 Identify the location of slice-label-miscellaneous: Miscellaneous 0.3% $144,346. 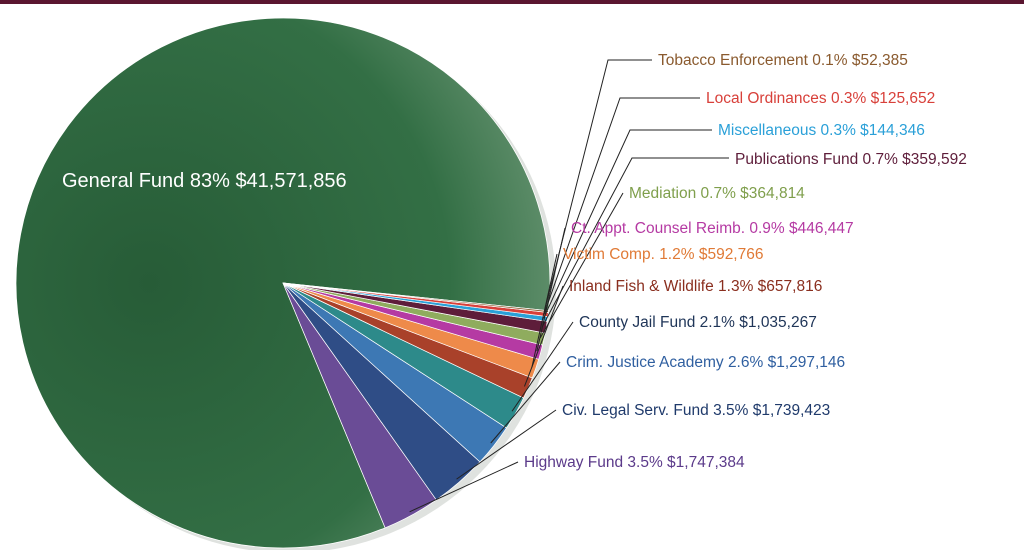
(821, 130).